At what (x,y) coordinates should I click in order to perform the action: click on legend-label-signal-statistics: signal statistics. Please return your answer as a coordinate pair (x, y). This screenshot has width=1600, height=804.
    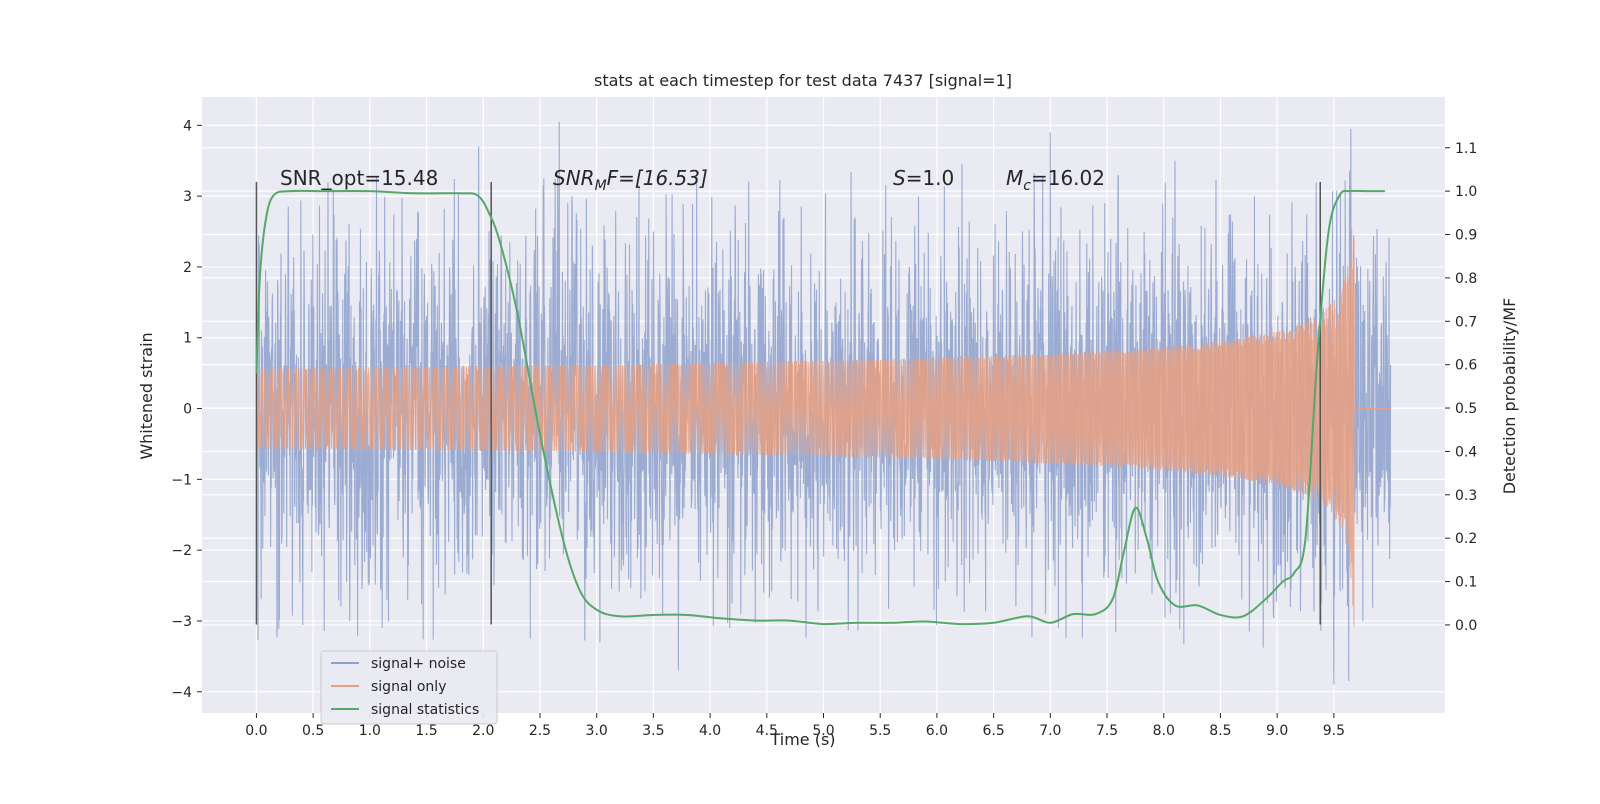
    Looking at the image, I should click on (425, 710).